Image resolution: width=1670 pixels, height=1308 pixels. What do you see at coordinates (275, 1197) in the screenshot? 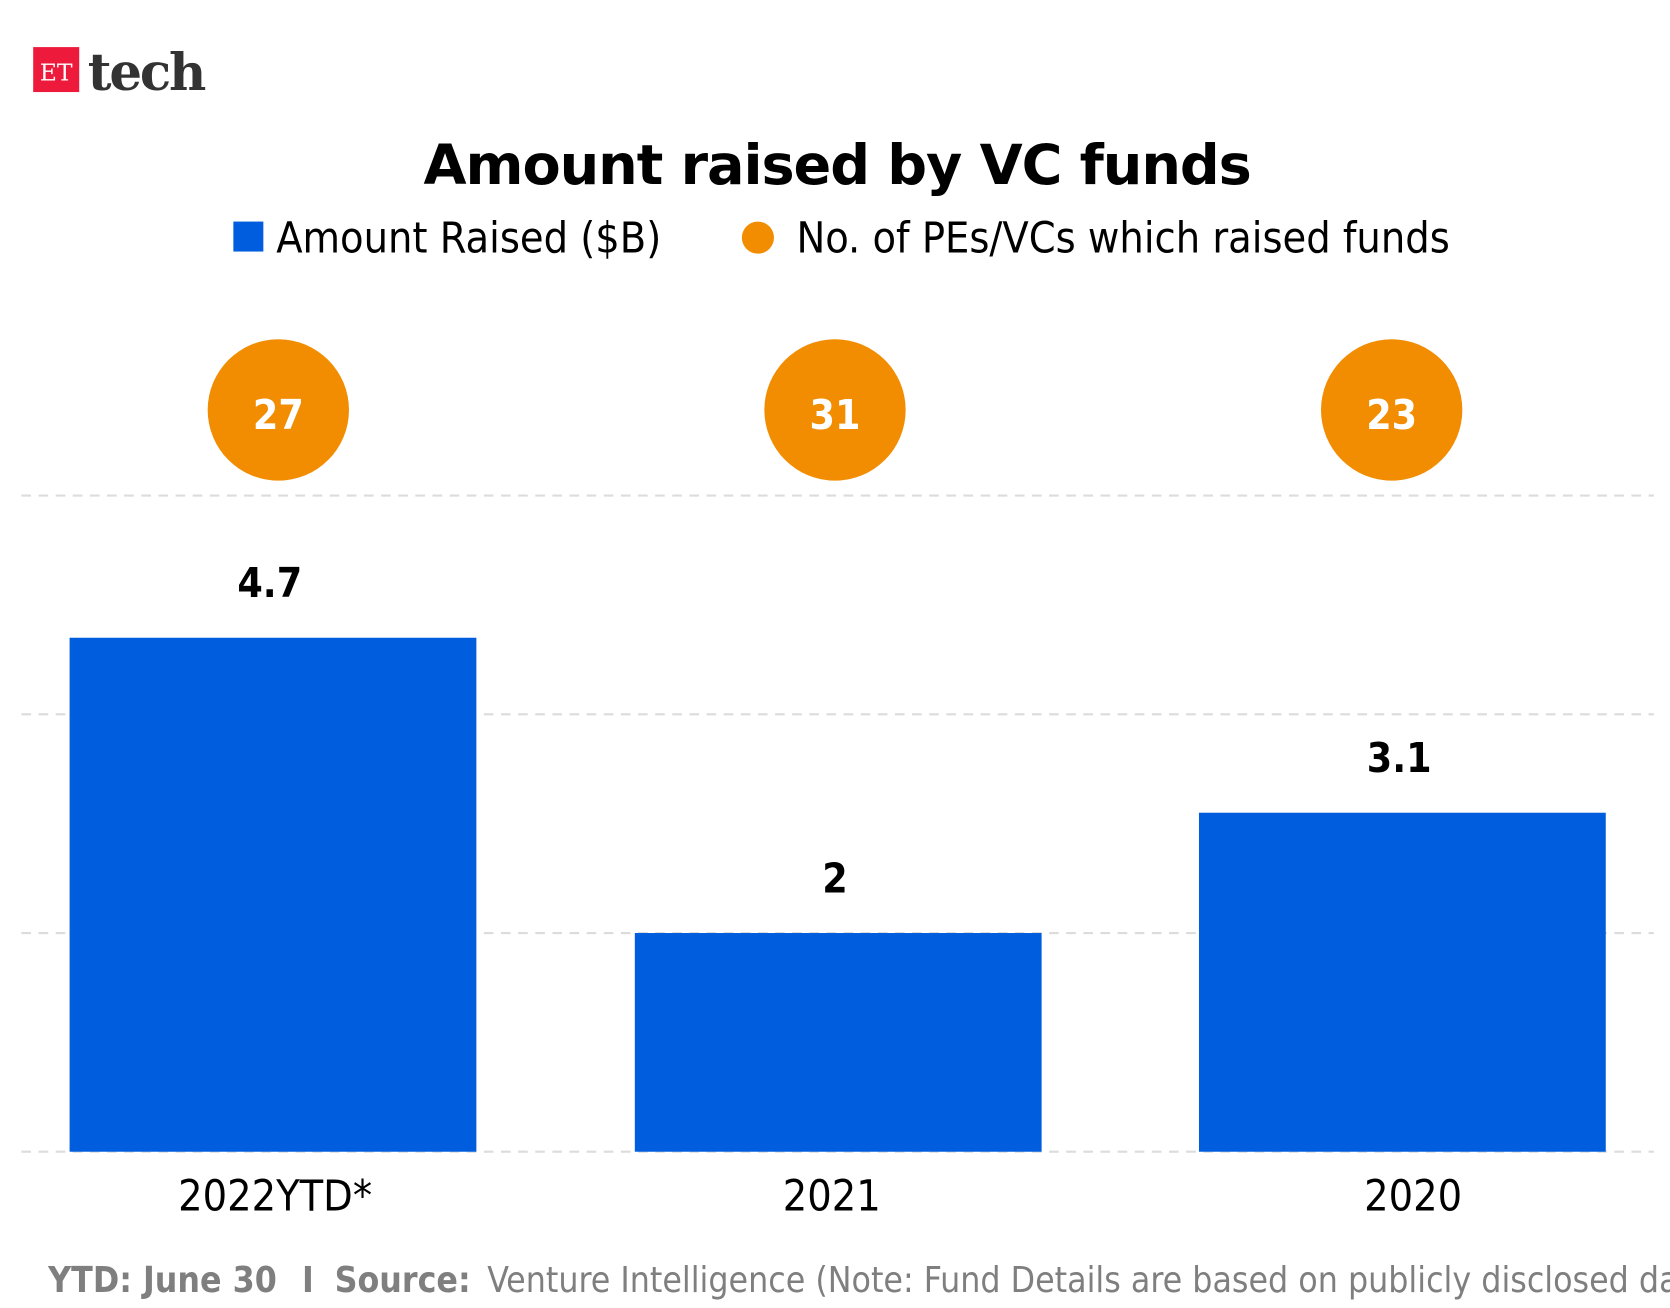
I see `x-tick-label: 2022YTD*` at bounding box center [275, 1197].